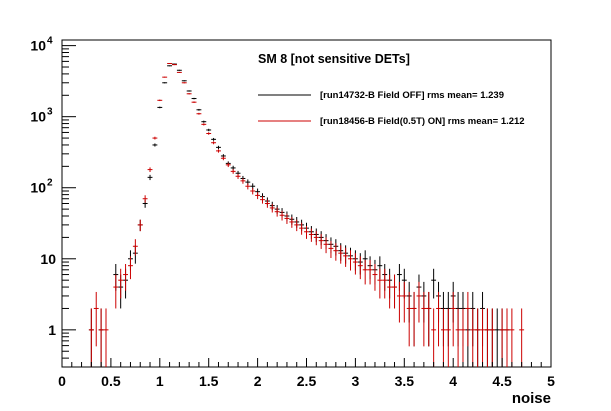 This screenshot has height=411, width=611. I want to click on x-tick-label: 5, so click(551, 381).